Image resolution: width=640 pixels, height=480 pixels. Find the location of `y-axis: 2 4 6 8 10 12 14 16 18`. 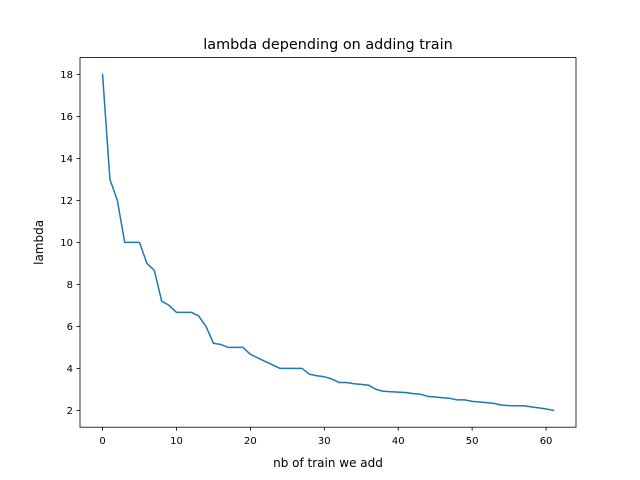

y-axis: 2 4 6 8 10 12 14 16 18 is located at coordinates (70, 243).